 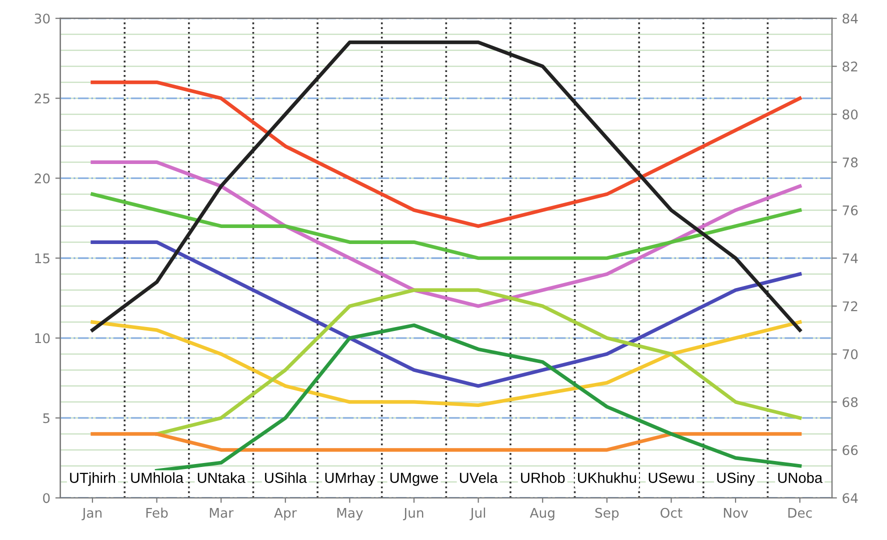 What do you see at coordinates (850, 354) in the screenshot?
I see `y2-tick-label: 70` at bounding box center [850, 354].